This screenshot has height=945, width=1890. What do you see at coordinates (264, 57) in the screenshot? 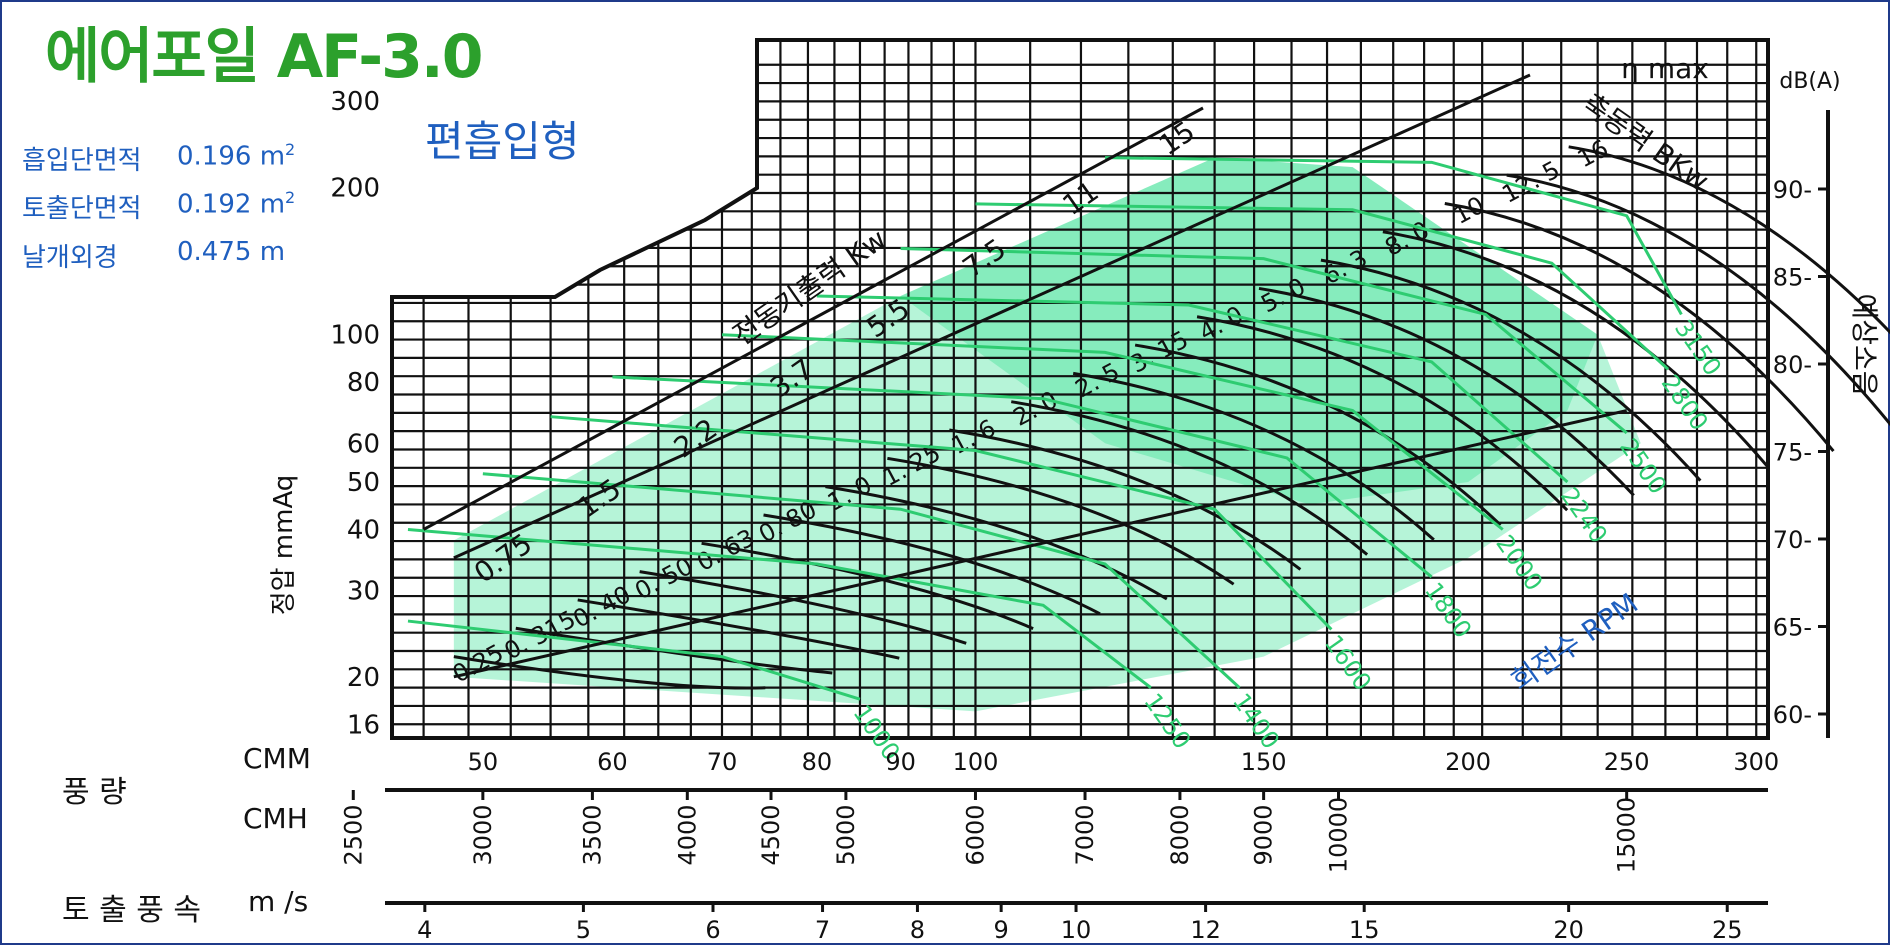
I see `chart-title: 에어포일 AF-3.0` at bounding box center [264, 57].